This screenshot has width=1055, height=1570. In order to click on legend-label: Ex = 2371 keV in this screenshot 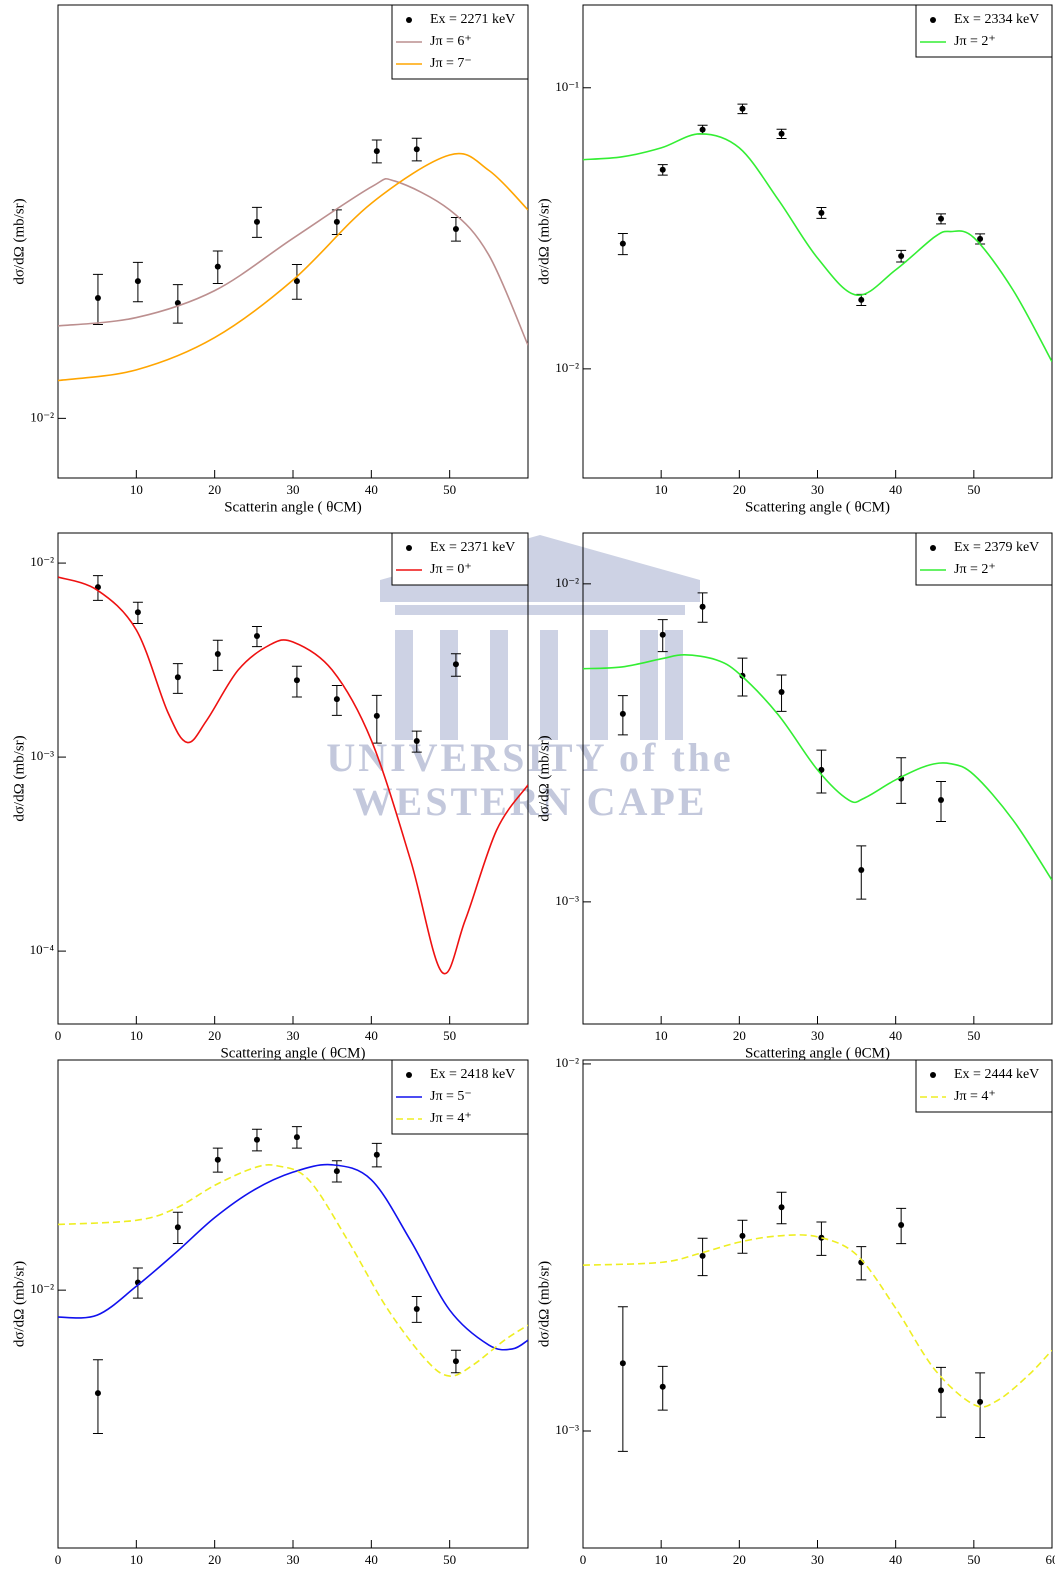, I will do `click(472, 547)`.